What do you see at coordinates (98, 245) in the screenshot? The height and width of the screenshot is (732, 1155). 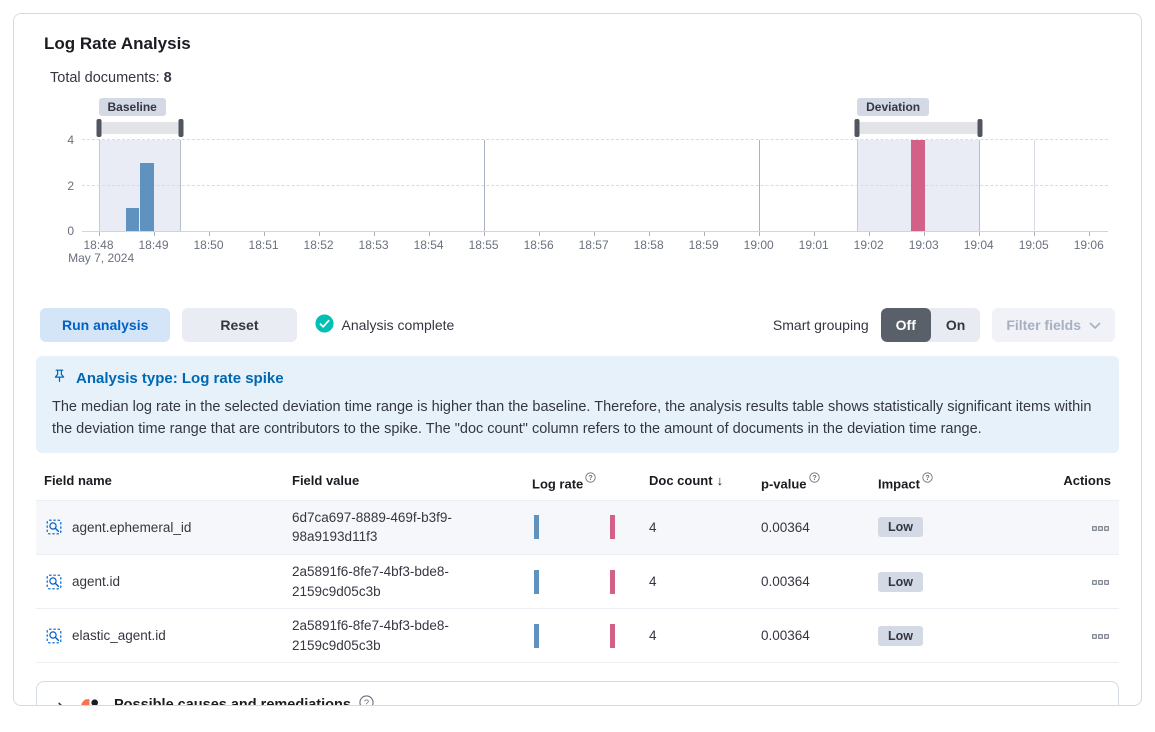 I see `x-tick-label: 18:48` at bounding box center [98, 245].